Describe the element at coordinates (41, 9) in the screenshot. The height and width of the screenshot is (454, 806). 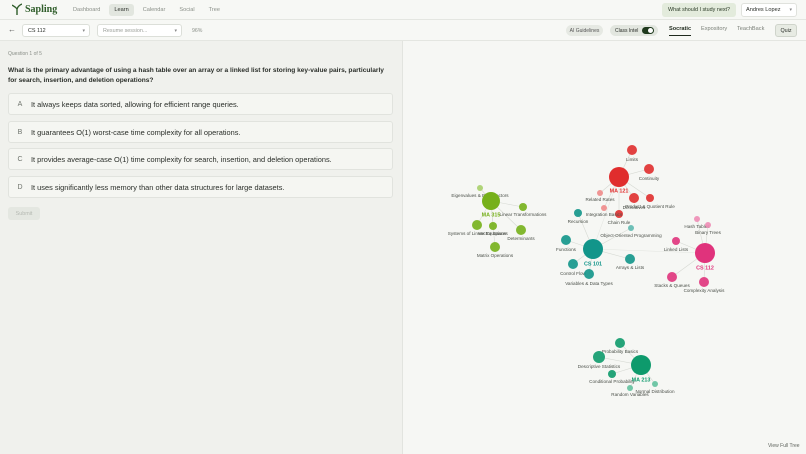
I see `logo-text: Sapling` at that location.